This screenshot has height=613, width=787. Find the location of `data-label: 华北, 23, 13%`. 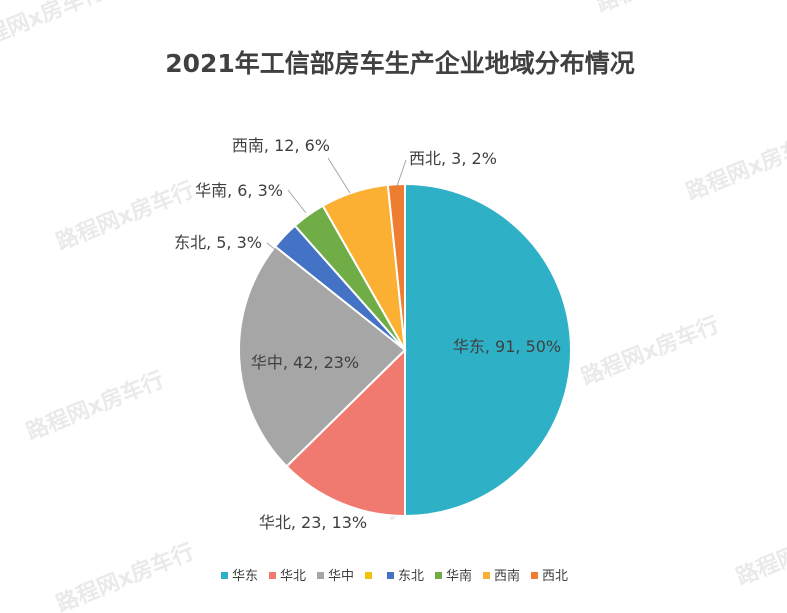

data-label: 华北, 23, 13% is located at coordinates (313, 522).